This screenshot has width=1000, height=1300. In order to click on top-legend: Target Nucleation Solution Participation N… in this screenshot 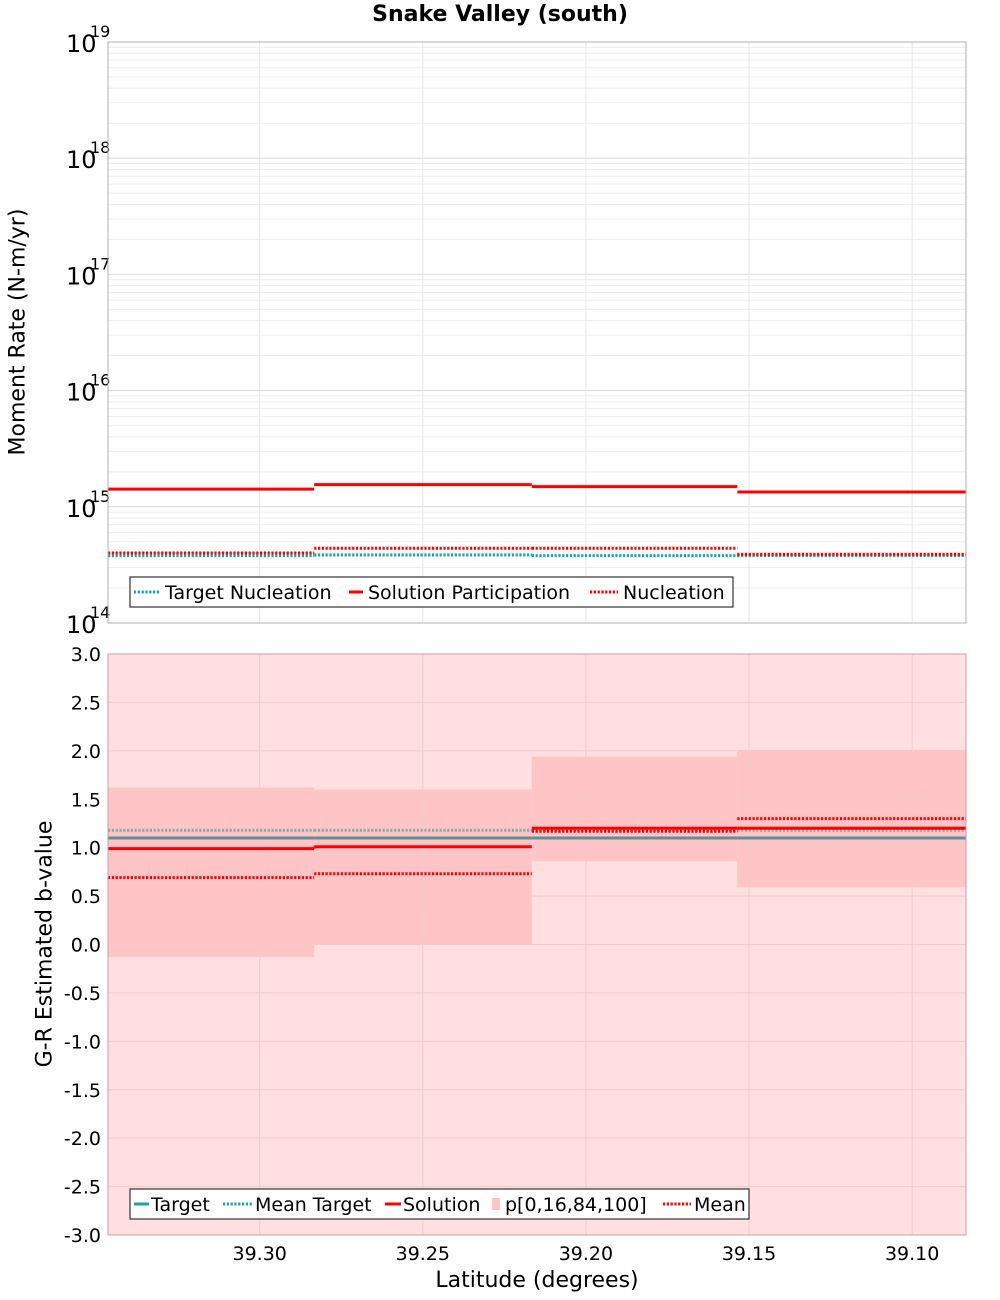, I will do `click(431, 592)`.